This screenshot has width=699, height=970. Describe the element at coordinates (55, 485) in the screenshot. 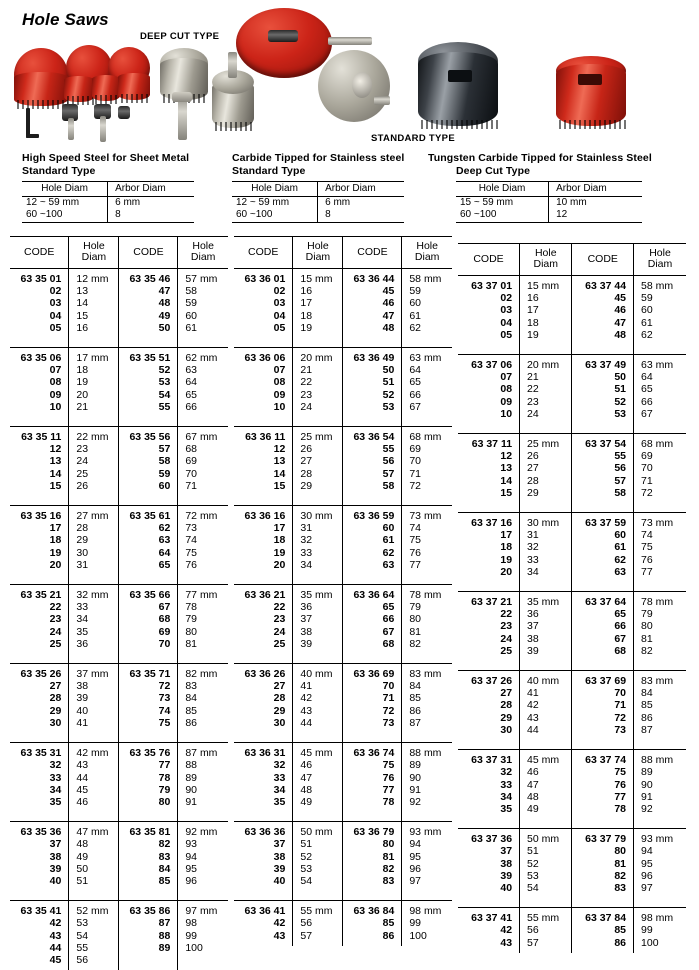

I see `cell-code: 15` at that location.